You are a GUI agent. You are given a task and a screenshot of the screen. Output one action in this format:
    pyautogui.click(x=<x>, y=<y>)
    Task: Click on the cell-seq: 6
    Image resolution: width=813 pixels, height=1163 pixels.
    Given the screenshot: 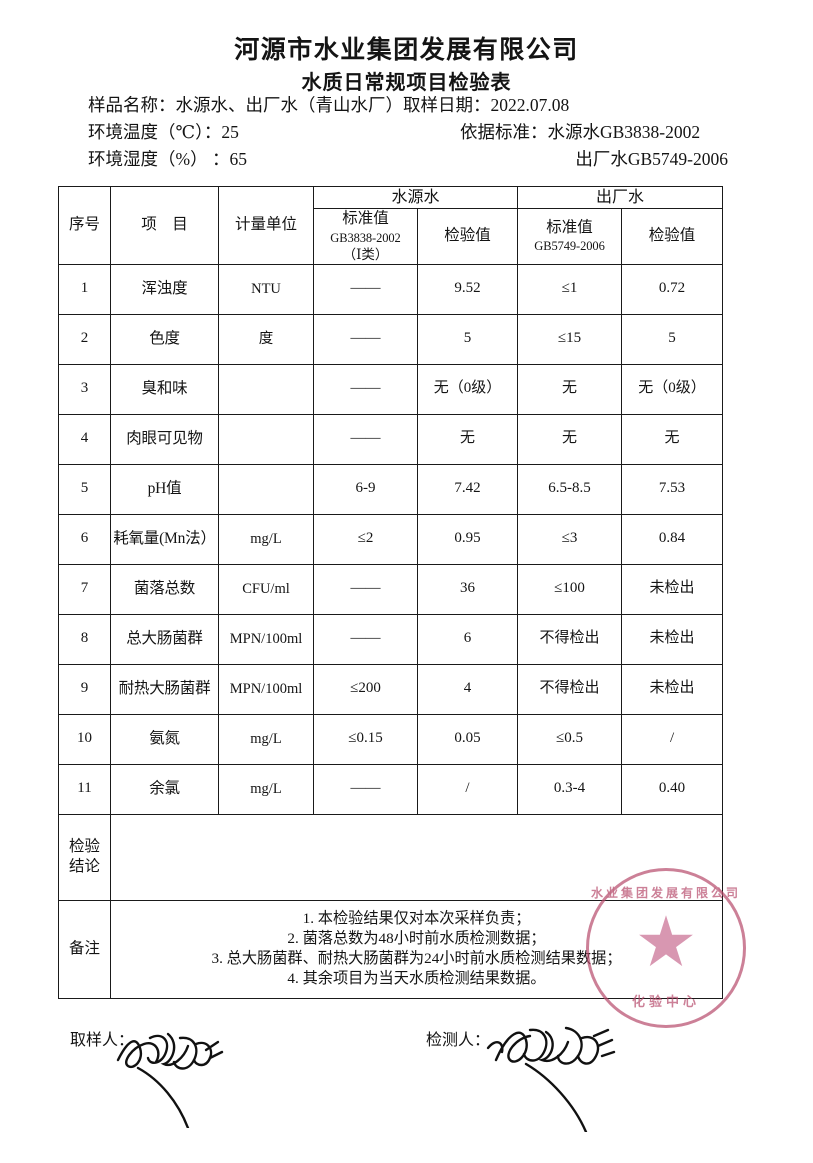 What is the action you would take?
    pyautogui.click(x=84, y=539)
    